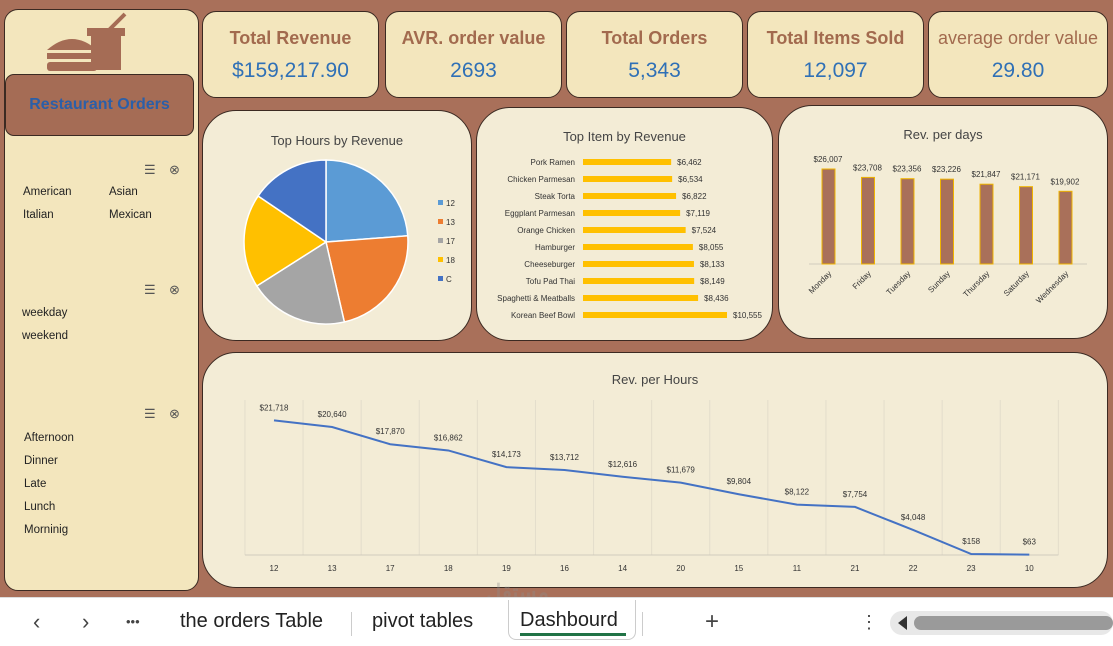 The image size is (1113, 646). I want to click on chart-title: Top Hours by Revenue, so click(337, 140).